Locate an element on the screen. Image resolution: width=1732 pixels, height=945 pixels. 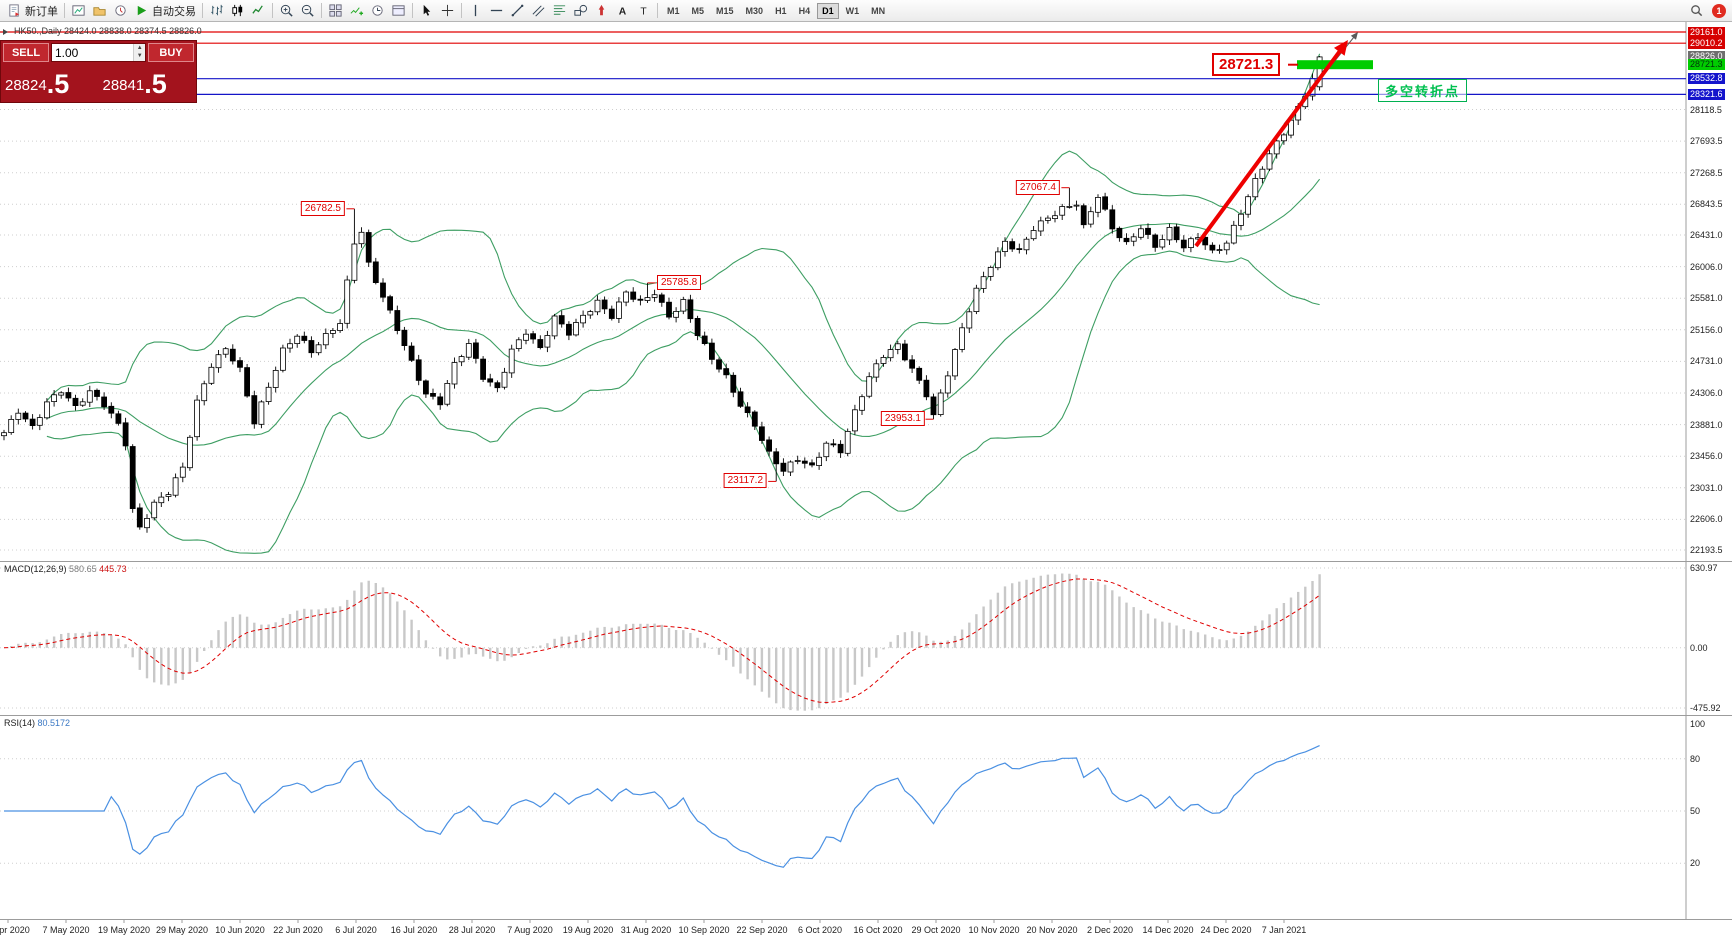
text-label-icon: T is located at coordinates (643, 11).